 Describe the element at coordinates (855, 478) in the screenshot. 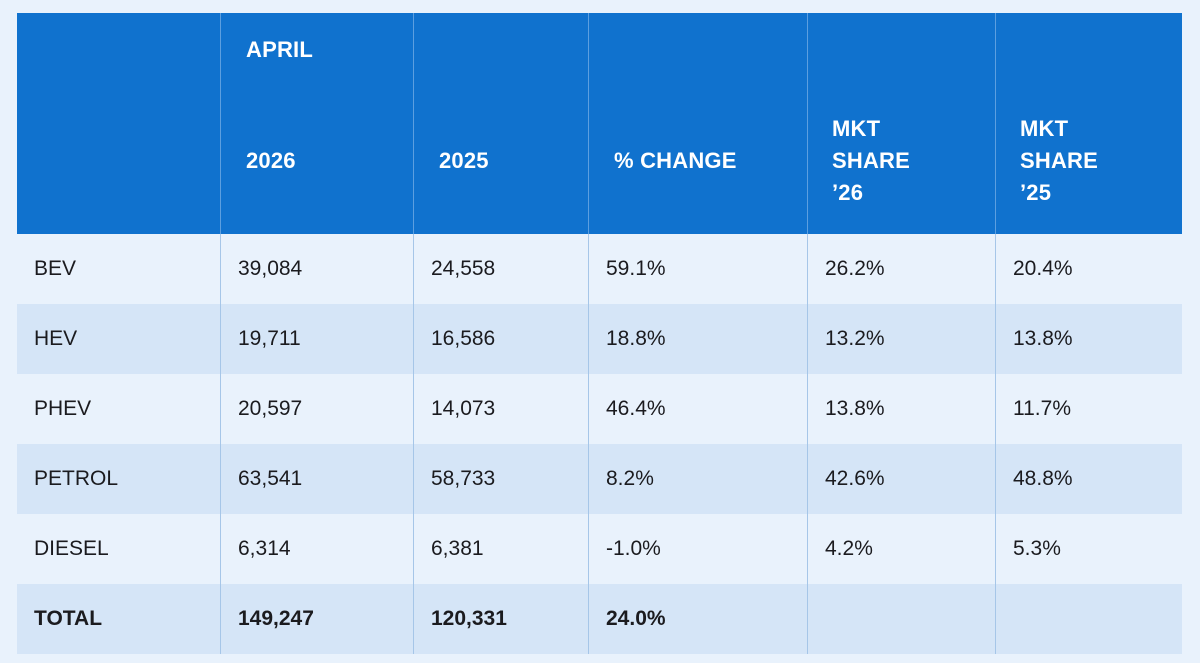

I see `mkt-share-26: 42.6%` at that location.